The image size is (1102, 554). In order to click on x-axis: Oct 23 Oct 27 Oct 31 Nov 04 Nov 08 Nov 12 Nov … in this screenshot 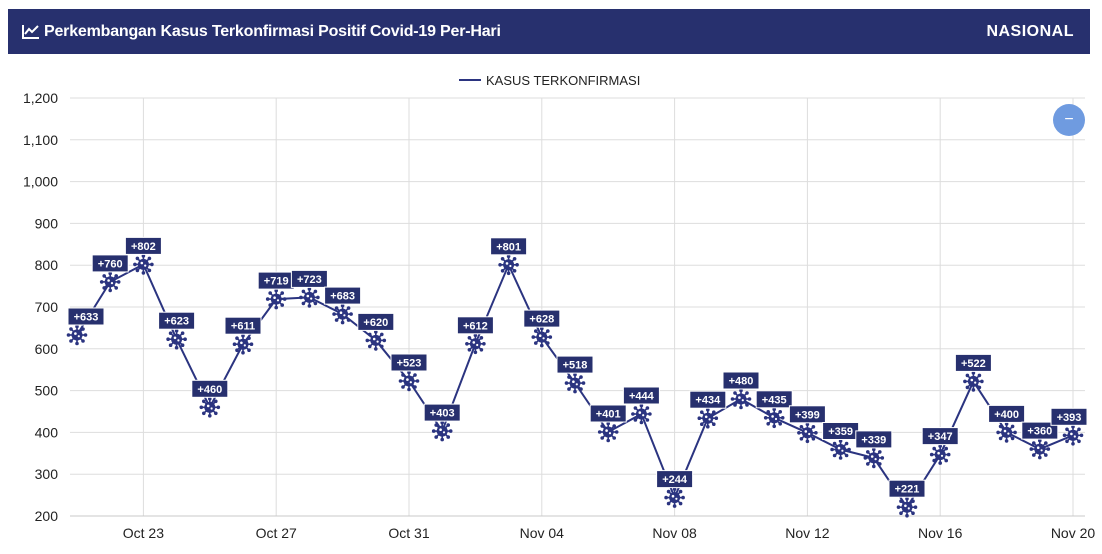, I will do `click(609, 533)`.